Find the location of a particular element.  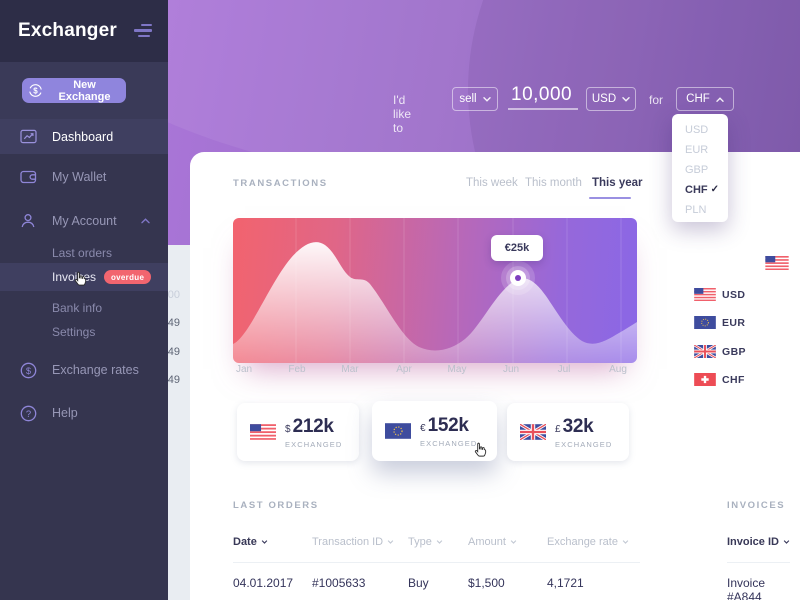

tab-this-week: This week is located at coordinates (492, 183).